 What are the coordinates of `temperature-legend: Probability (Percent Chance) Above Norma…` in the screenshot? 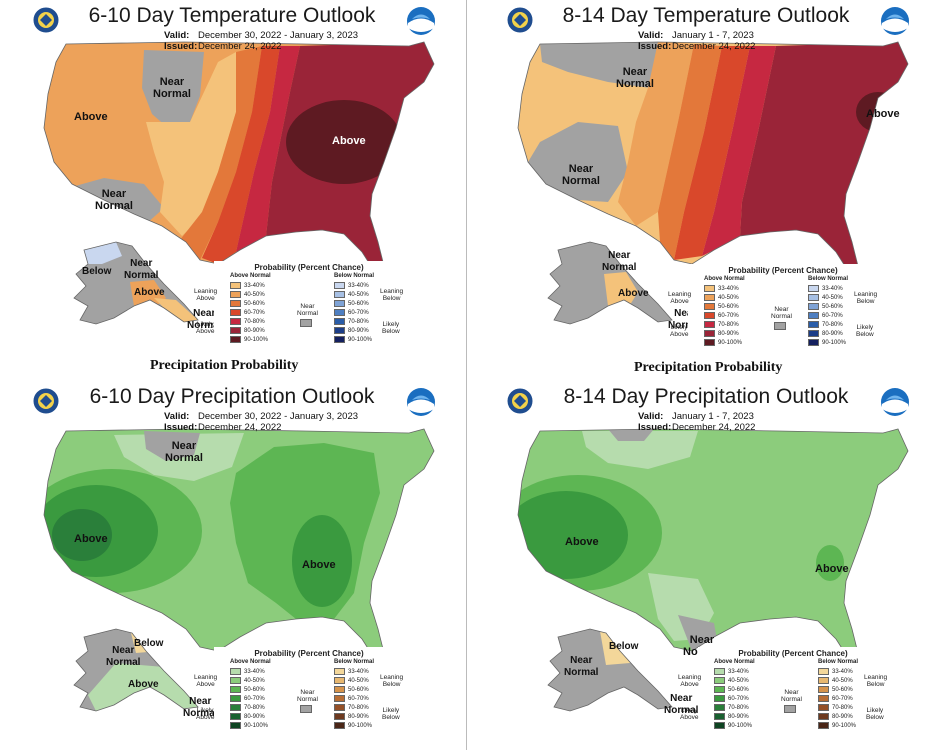 It's located at (773, 309).